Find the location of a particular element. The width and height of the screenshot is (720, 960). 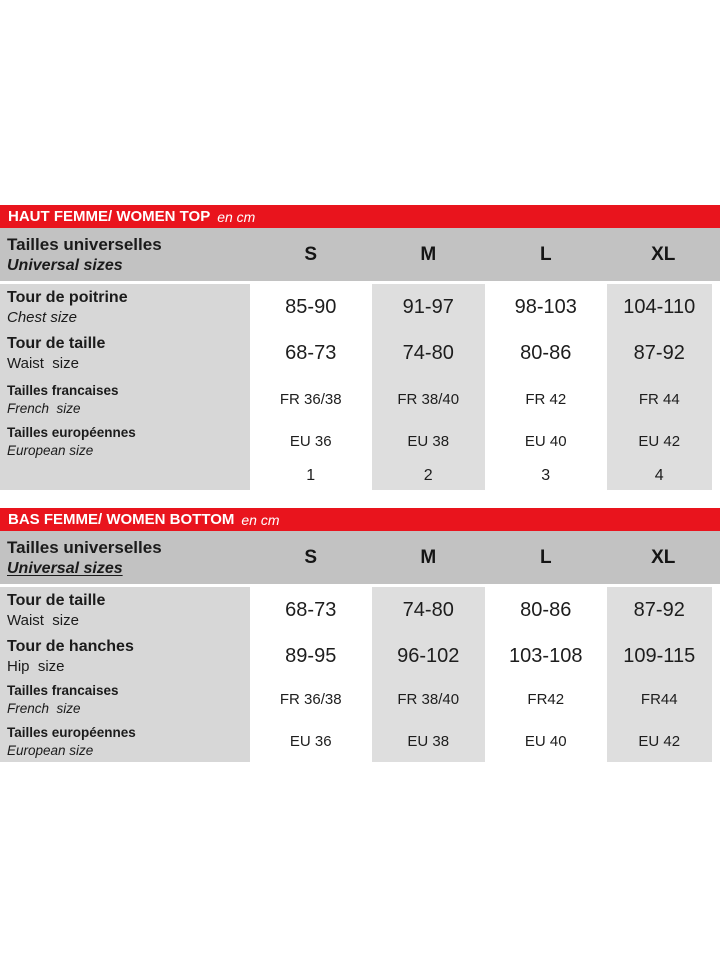

row-label-empty is located at coordinates (125, 475).